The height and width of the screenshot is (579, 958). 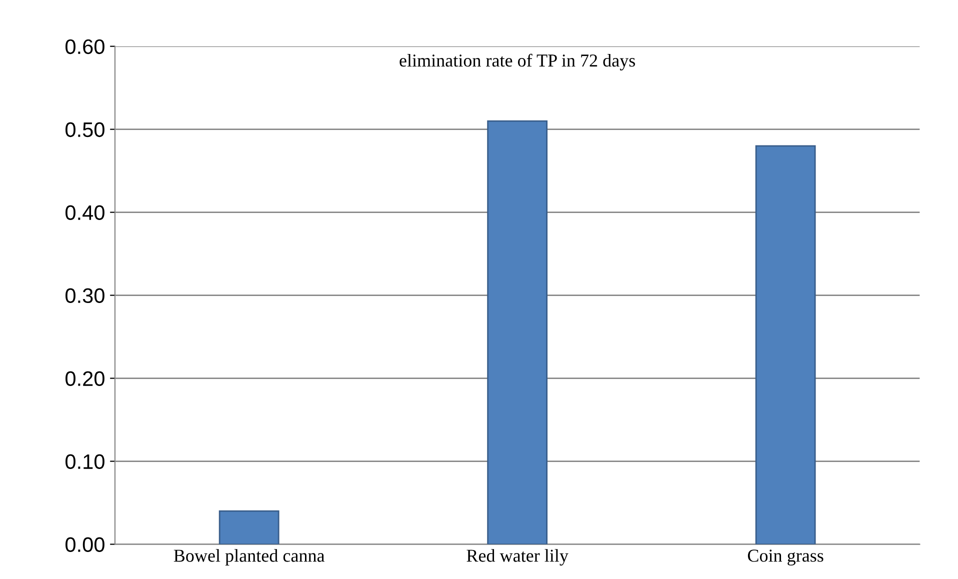 What do you see at coordinates (85, 462) in the screenshot?
I see `y-tick-label: 0.10` at bounding box center [85, 462].